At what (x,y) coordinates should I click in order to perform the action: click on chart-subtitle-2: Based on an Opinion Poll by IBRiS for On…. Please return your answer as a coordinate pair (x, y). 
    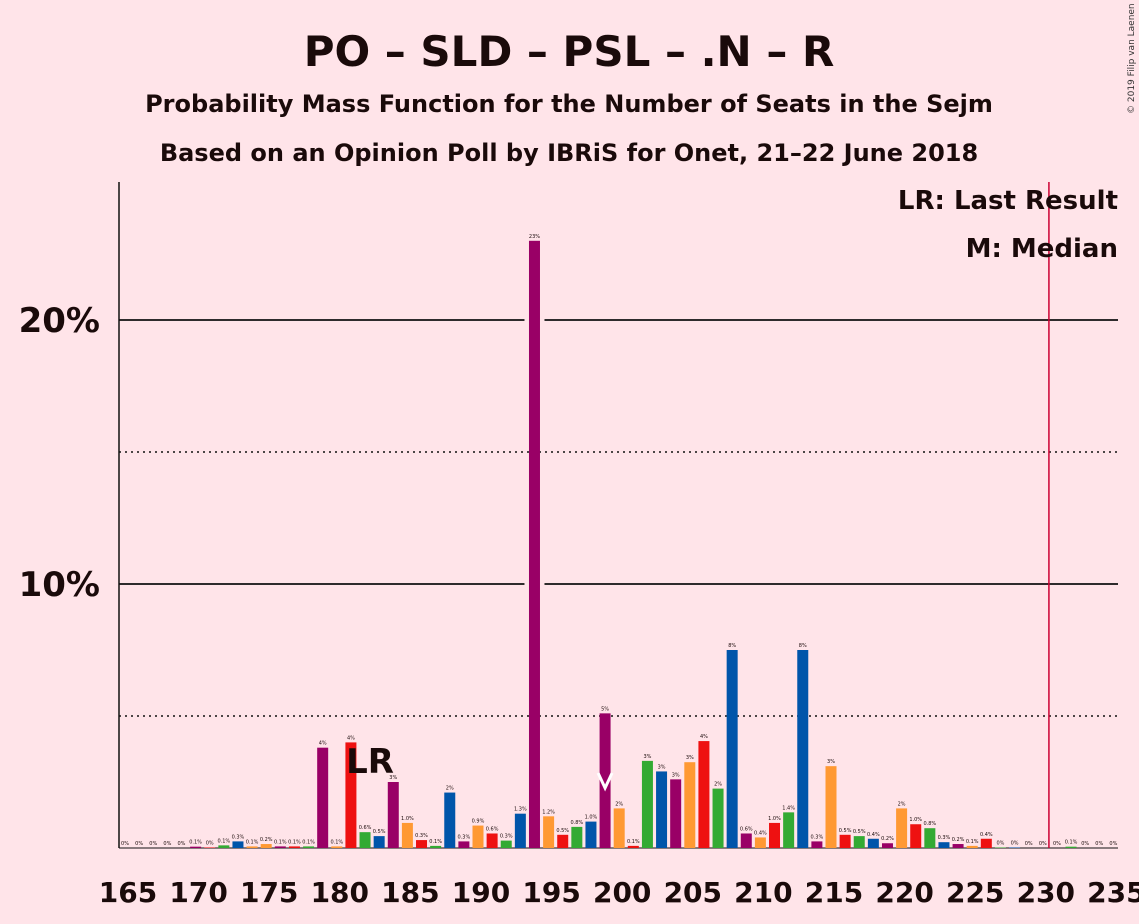
    Looking at the image, I should click on (569, 153).